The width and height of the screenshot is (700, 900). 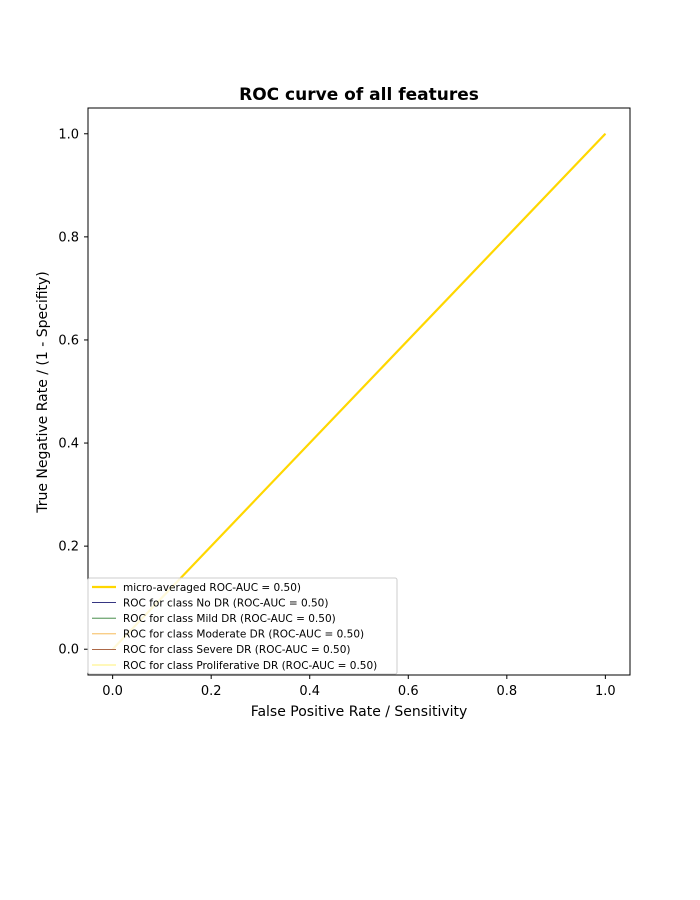 What do you see at coordinates (68, 650) in the screenshot?
I see `y-tick-label: 0.0` at bounding box center [68, 650].